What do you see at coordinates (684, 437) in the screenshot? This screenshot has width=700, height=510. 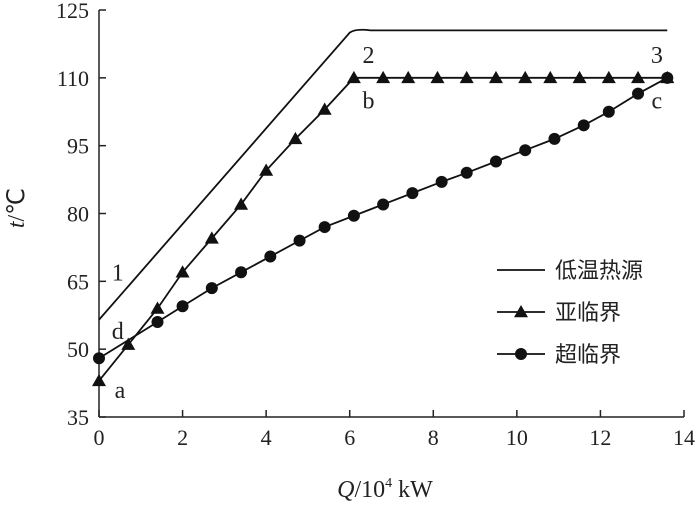 I see `x-tick-label: 14` at bounding box center [684, 437].